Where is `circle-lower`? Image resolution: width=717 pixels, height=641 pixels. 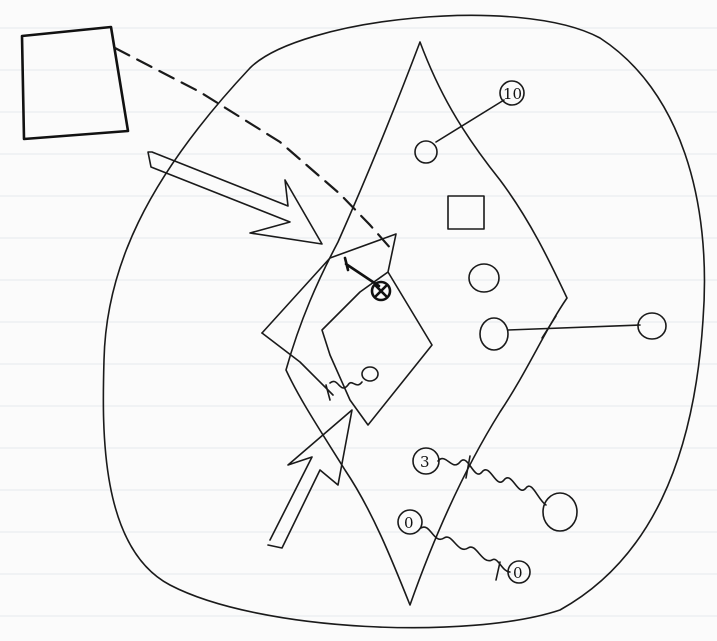 circle-lower is located at coordinates (494, 334).